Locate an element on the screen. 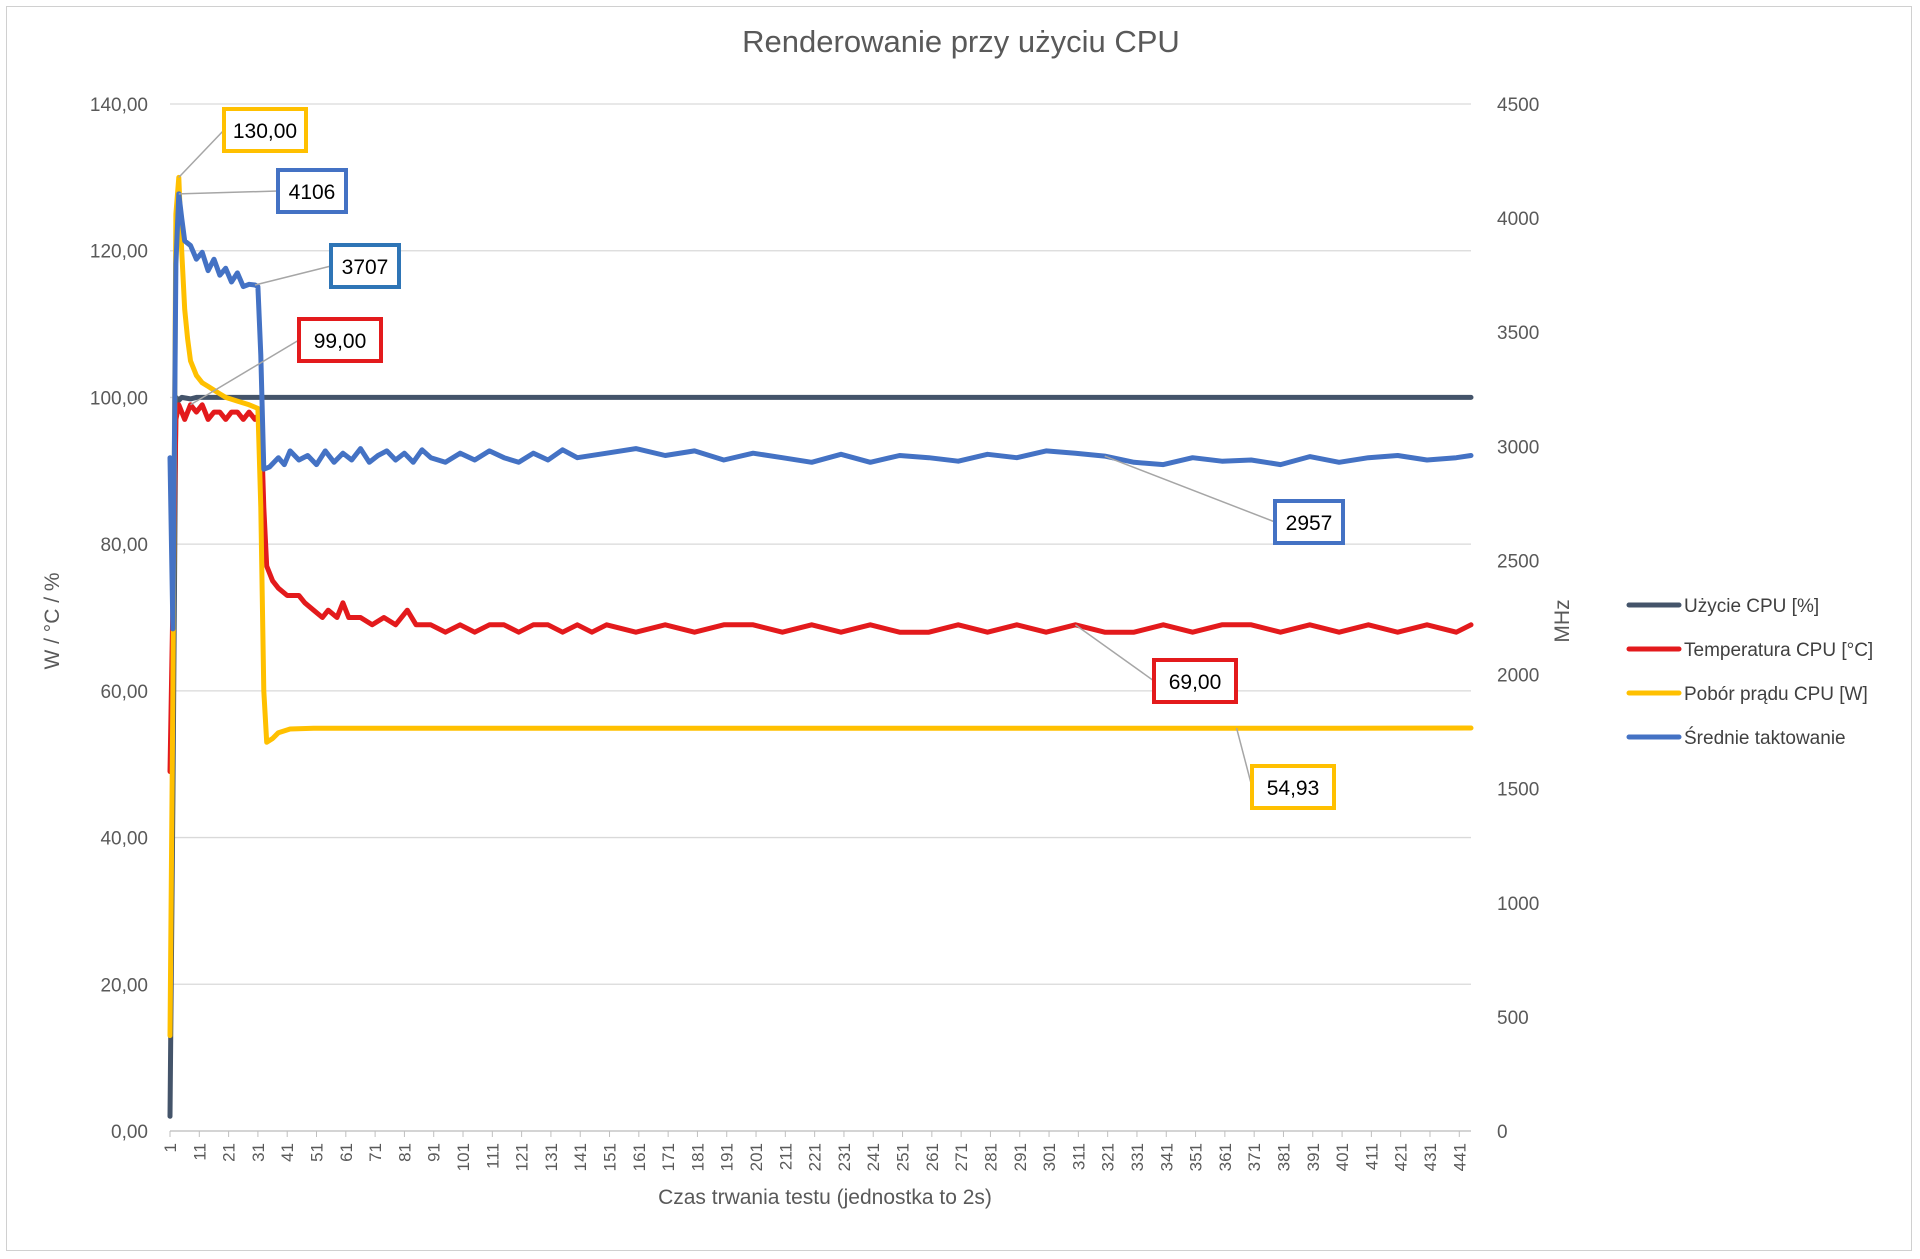 This screenshot has width=1920, height=1259. x-tick-label: 101 is located at coordinates (463, 1157).